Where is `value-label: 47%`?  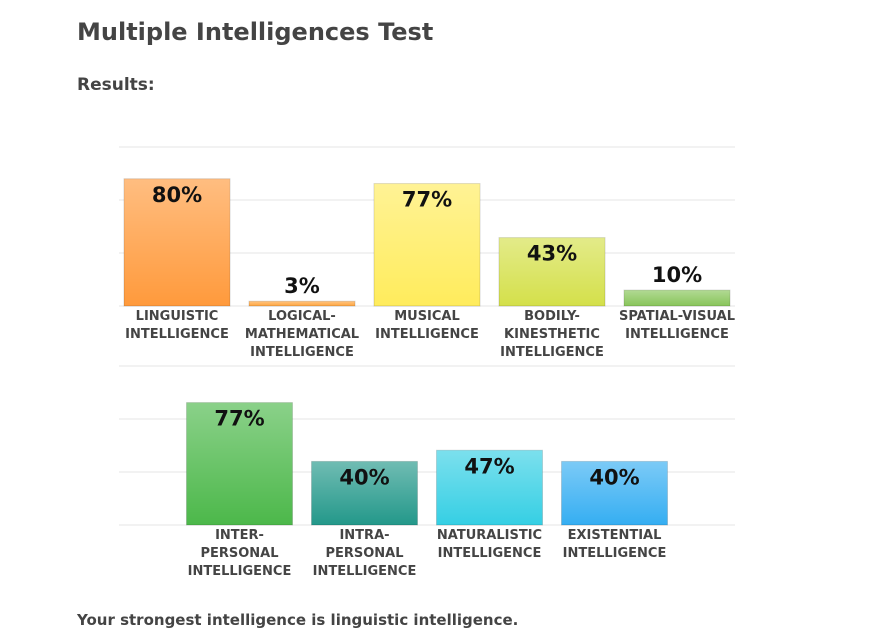
value-label: 47% is located at coordinates (489, 466).